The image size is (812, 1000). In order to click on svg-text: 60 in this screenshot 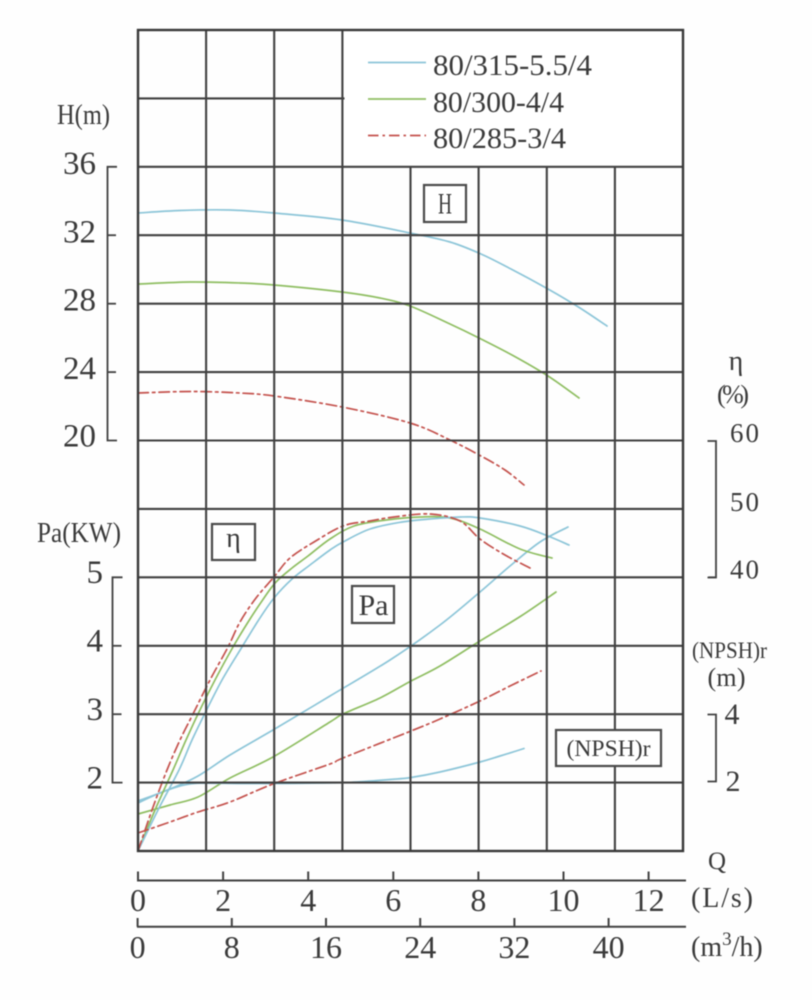, I will do `click(744, 433)`.